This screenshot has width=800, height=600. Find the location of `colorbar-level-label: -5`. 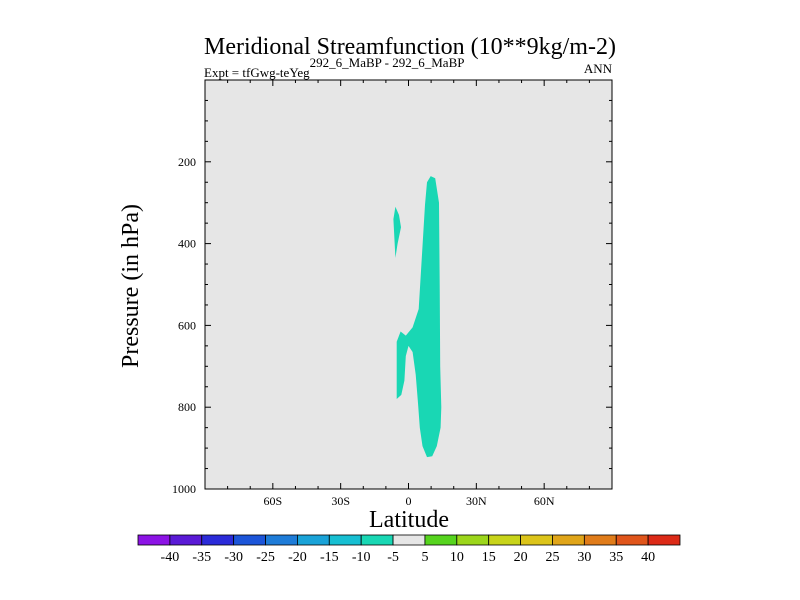

colorbar-level-label: -5 is located at coordinates (393, 557).